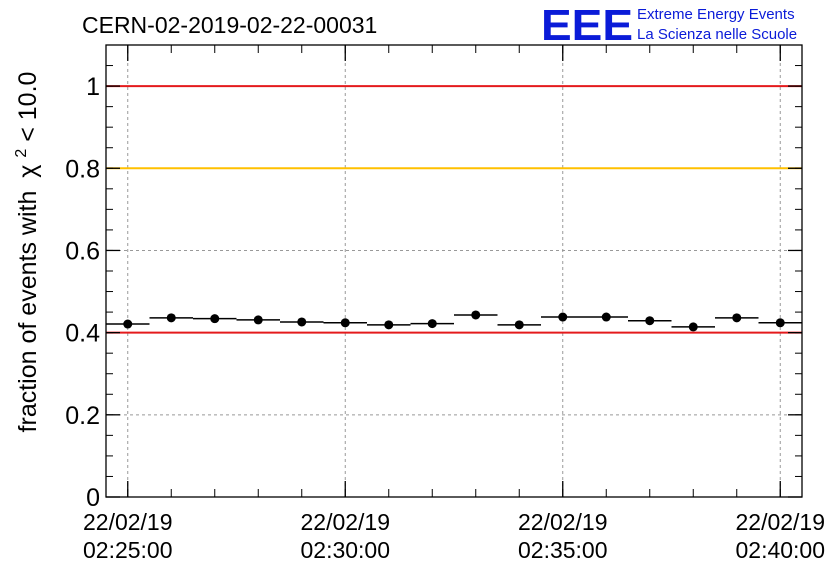 The image size is (836, 572). What do you see at coordinates (82, 416) in the screenshot?
I see `y-tick-label: 0.2` at bounding box center [82, 416].